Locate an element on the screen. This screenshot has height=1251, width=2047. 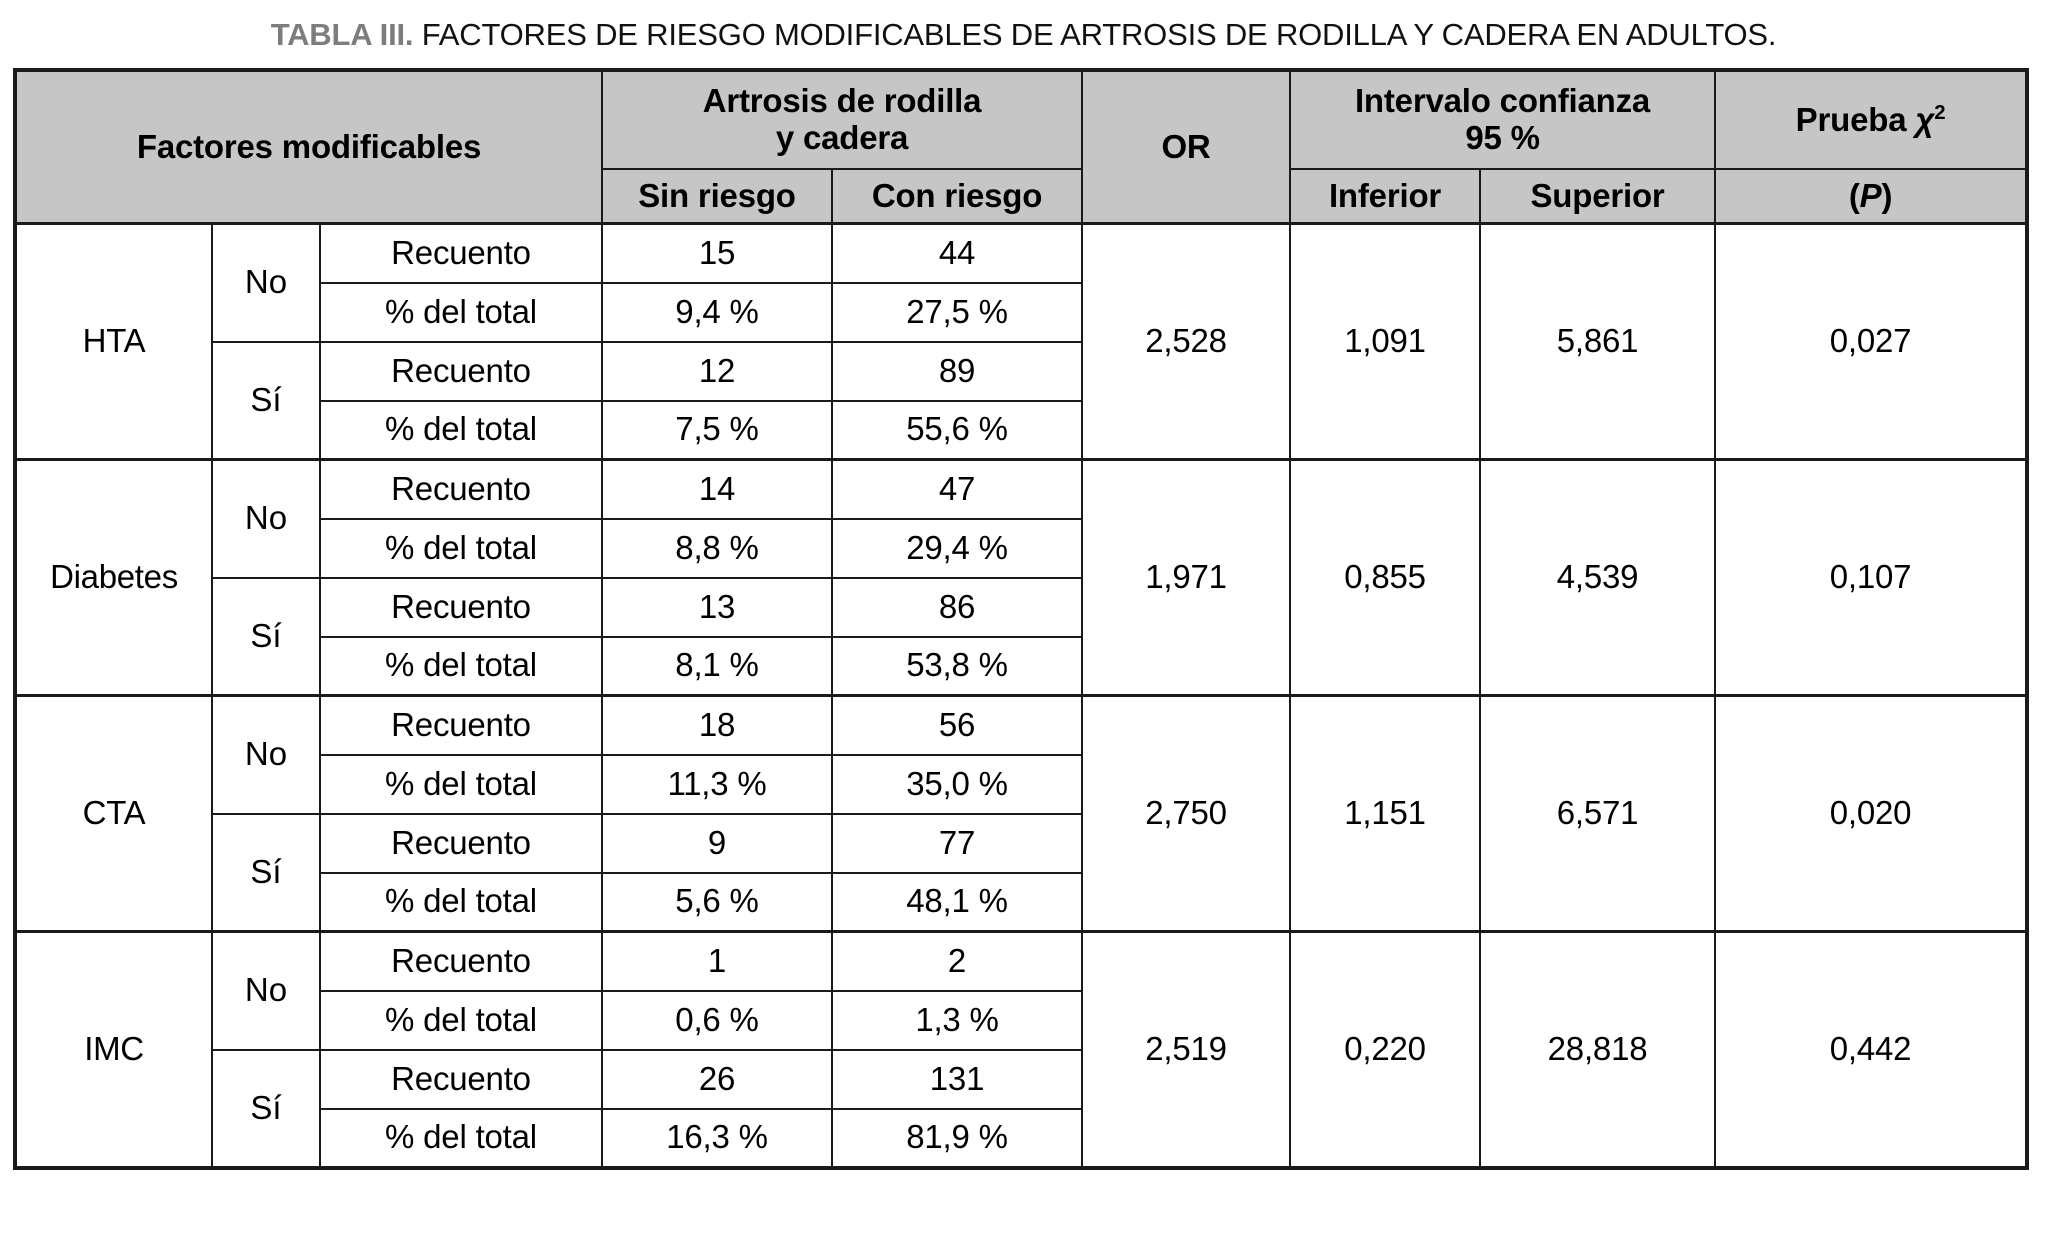
table-row: % del total 16,3 % 81,9 % is located at coordinates (1021, 1138).